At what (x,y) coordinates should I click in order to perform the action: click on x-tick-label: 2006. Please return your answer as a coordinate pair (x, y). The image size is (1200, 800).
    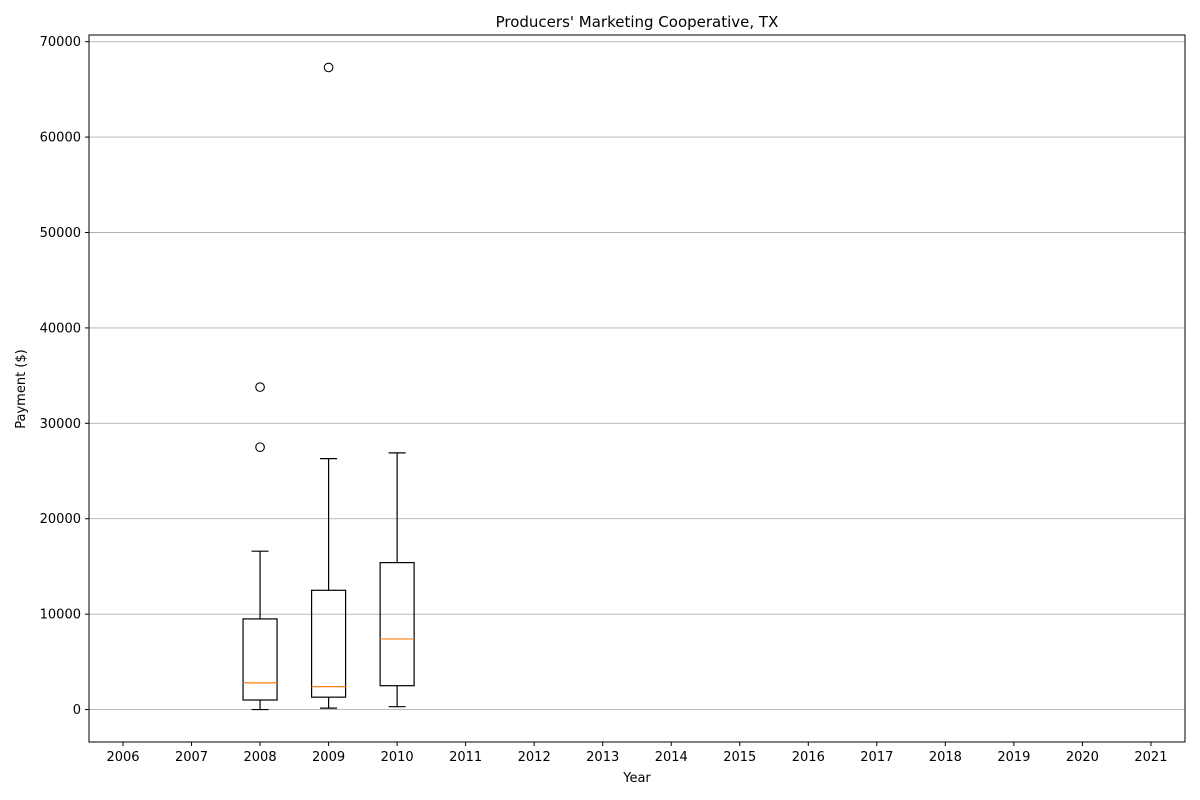
    Looking at the image, I should click on (122, 757).